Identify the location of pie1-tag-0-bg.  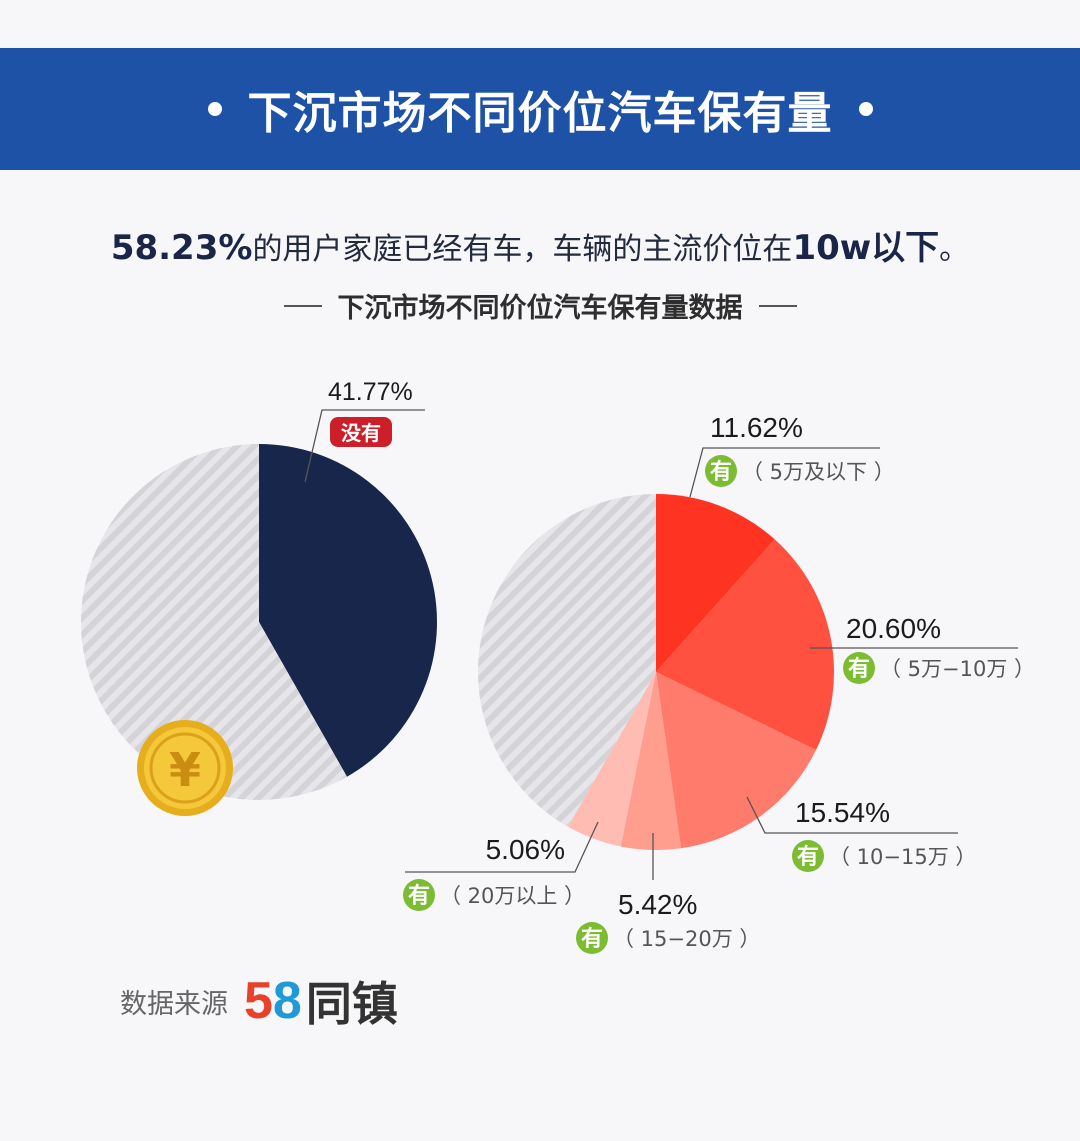
(361, 432).